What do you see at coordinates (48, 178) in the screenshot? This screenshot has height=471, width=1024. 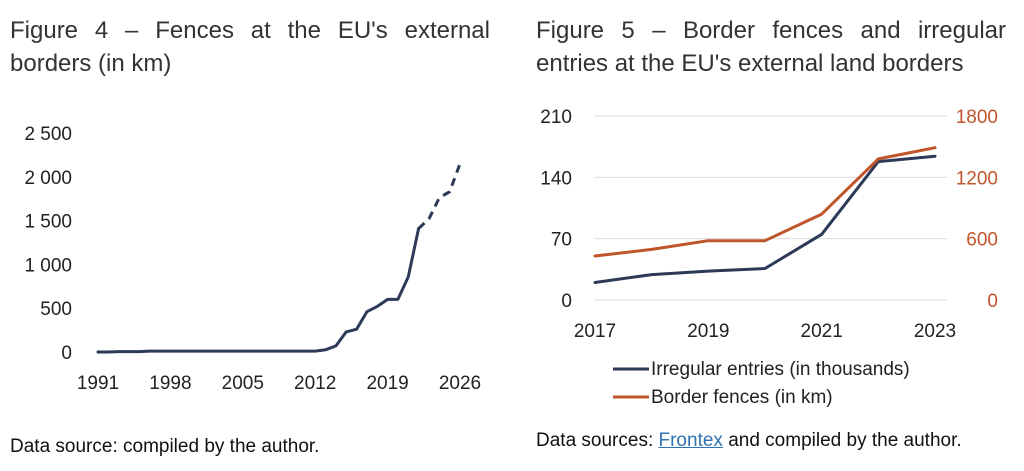 I see `y-tick-label: 2 000` at bounding box center [48, 178].